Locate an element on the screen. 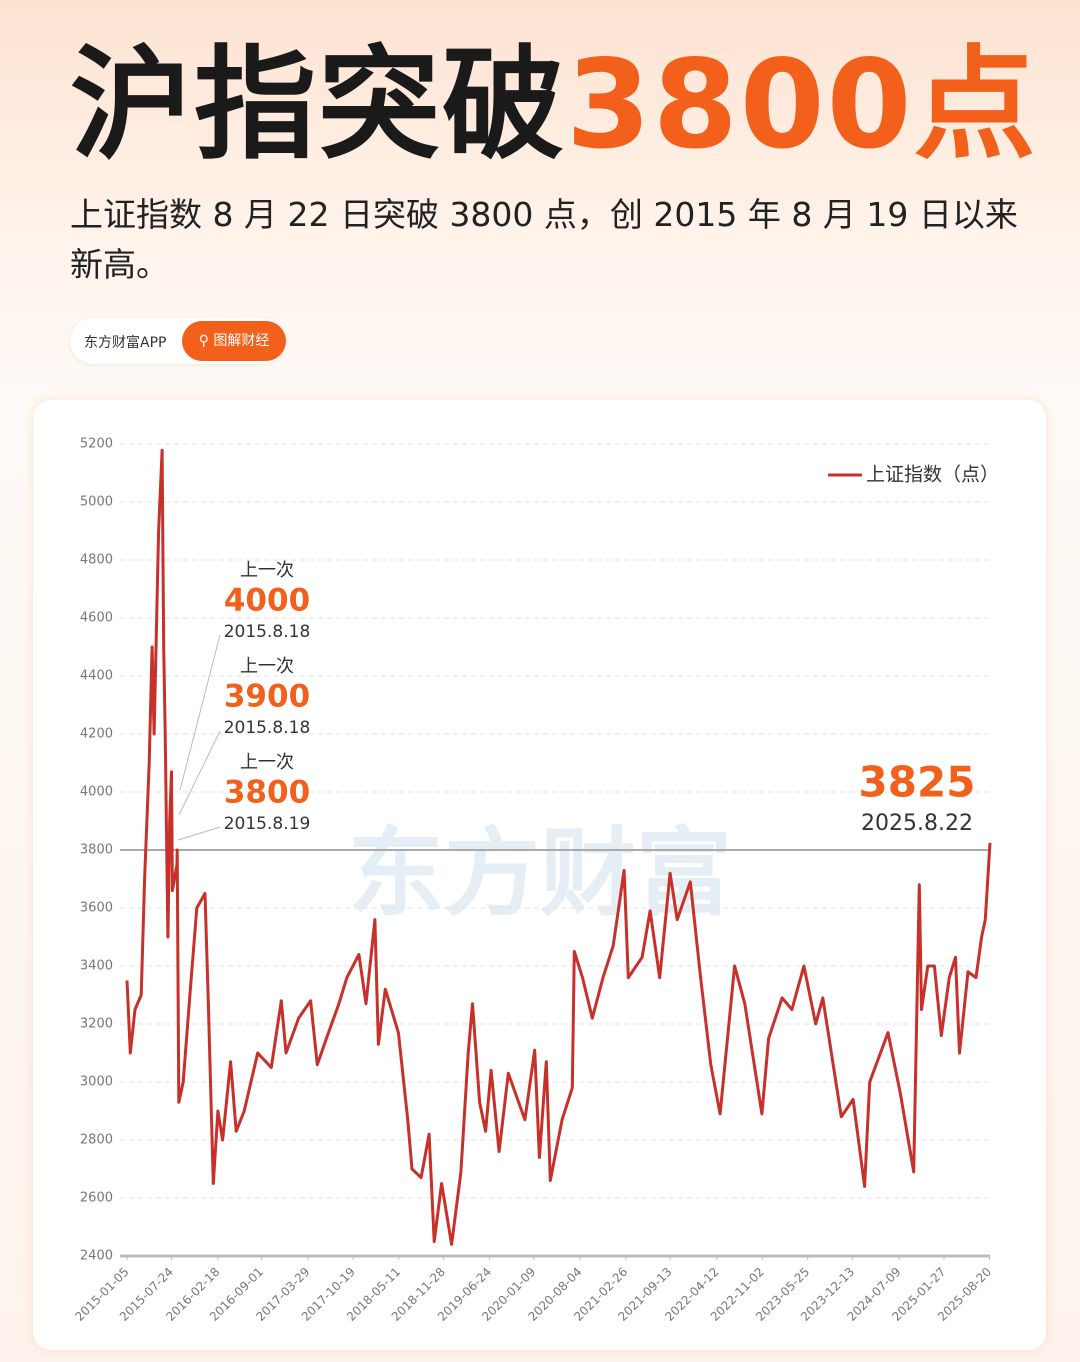 The height and width of the screenshot is (1362, 1080). y-tick-label: 4800 is located at coordinates (96, 560).